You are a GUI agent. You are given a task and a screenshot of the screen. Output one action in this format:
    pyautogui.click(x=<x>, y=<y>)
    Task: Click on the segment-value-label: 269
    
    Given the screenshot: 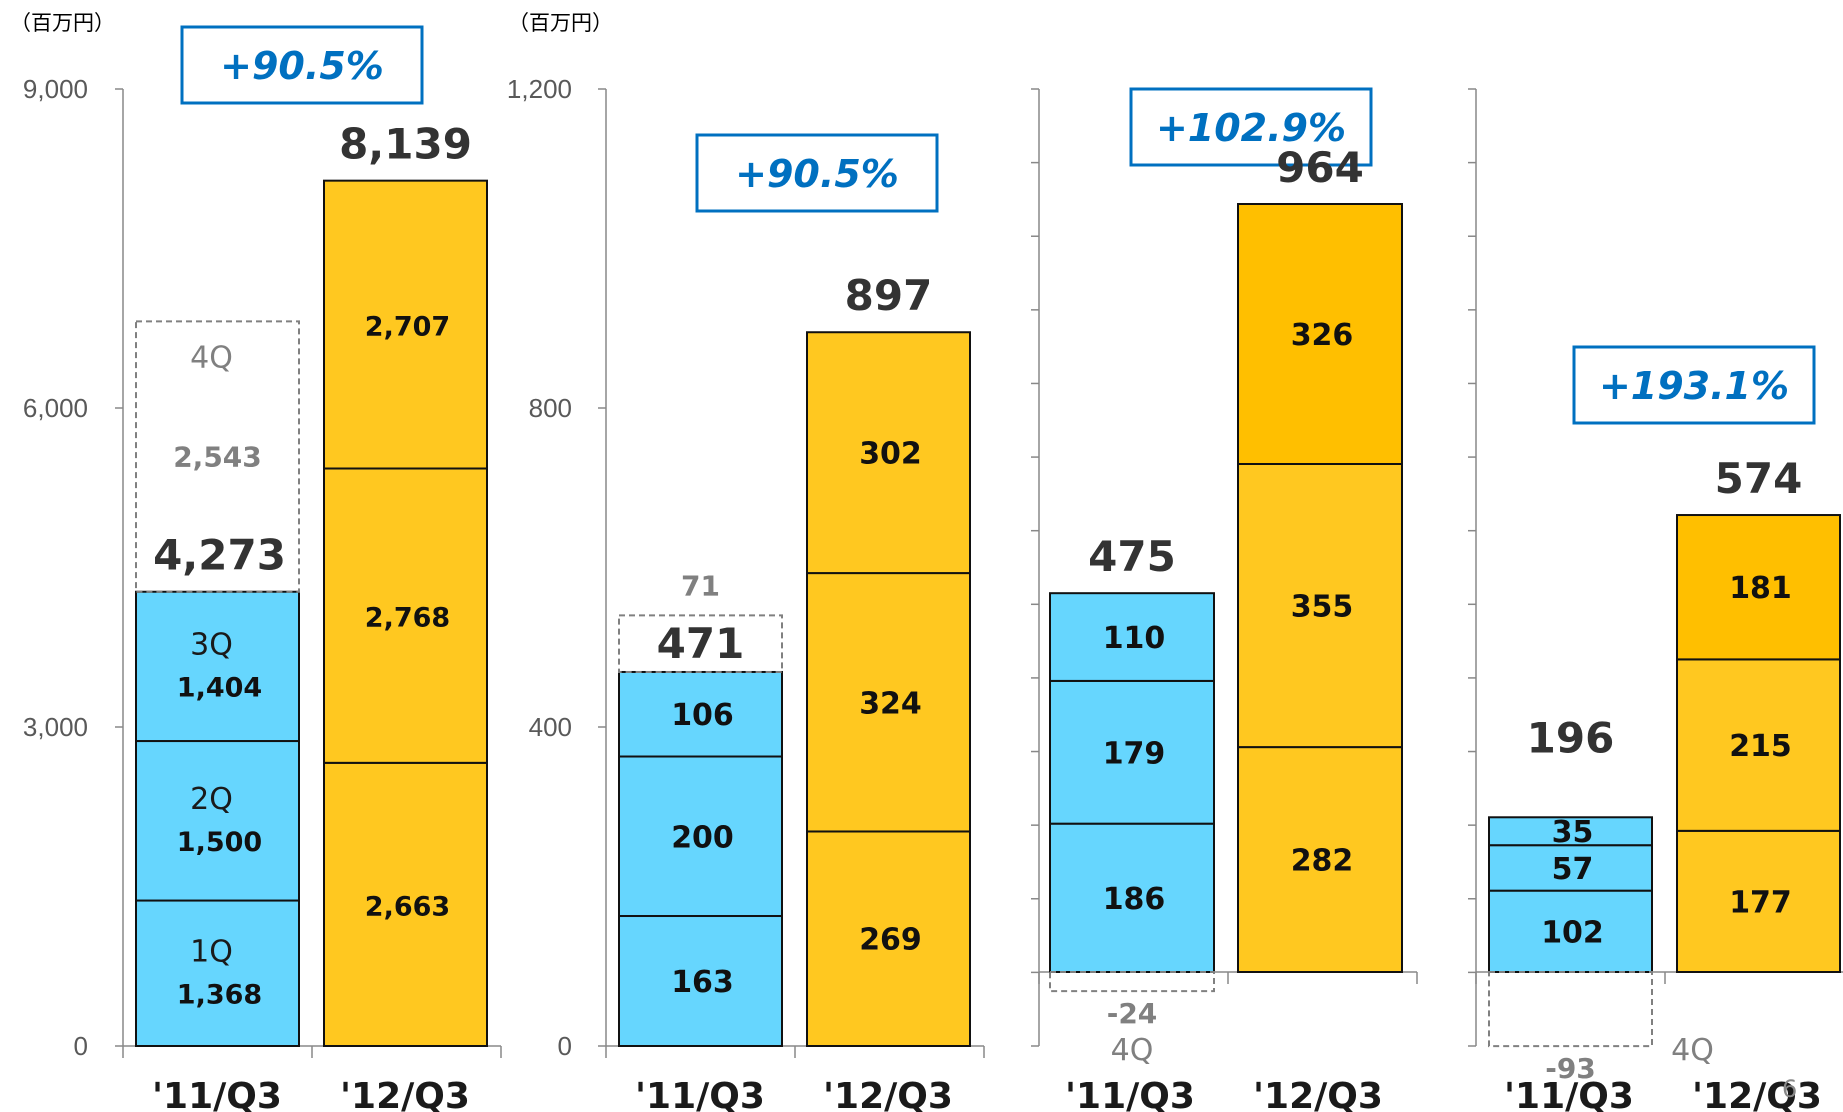 What is the action you would take?
    pyautogui.click(x=890, y=940)
    